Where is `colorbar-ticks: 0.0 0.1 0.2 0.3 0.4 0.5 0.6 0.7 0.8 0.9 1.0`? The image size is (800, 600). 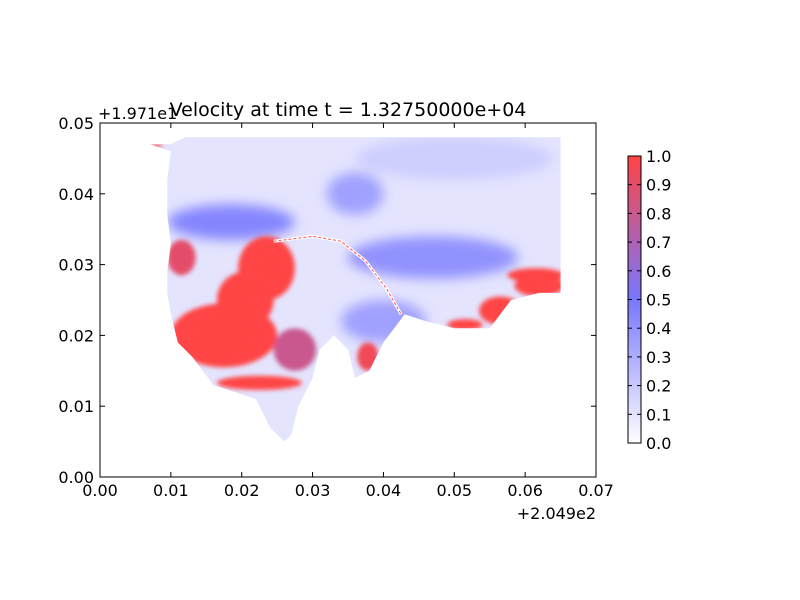 colorbar-ticks: 0.0 0.1 0.2 0.3 0.4 0.5 0.6 0.7 0.8 0.9 1.0 is located at coordinates (649, 300).